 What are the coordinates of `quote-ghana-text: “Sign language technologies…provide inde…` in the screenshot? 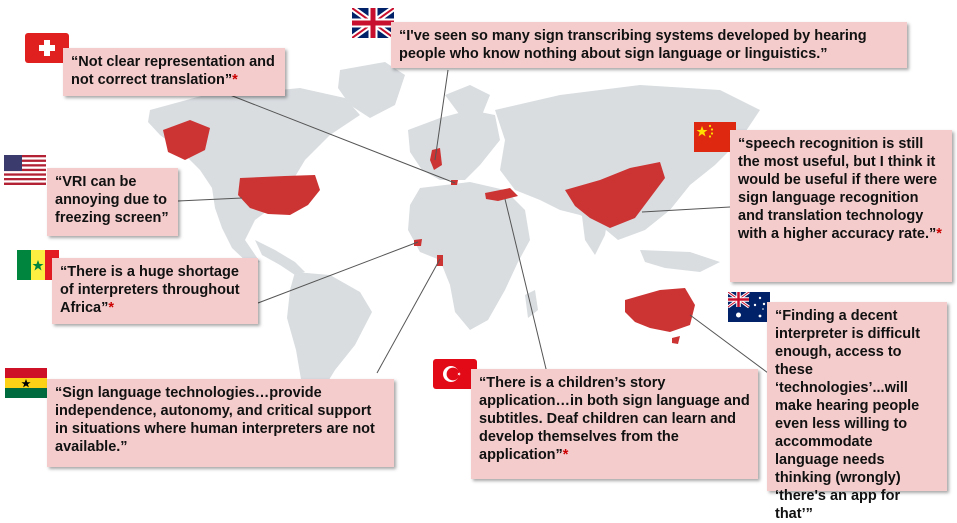 It's located at (215, 420).